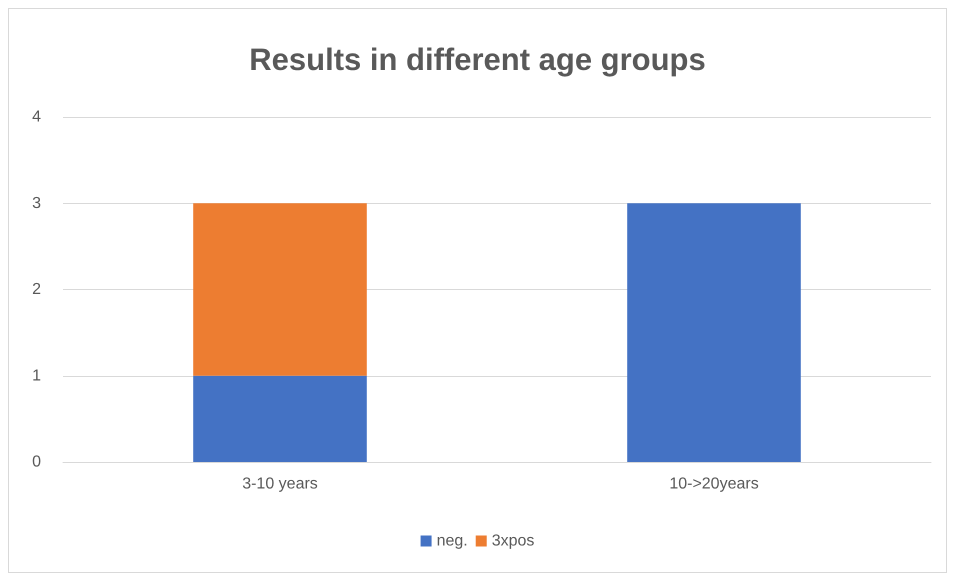 The height and width of the screenshot is (581, 955). I want to click on legend-label: neg., so click(452, 541).